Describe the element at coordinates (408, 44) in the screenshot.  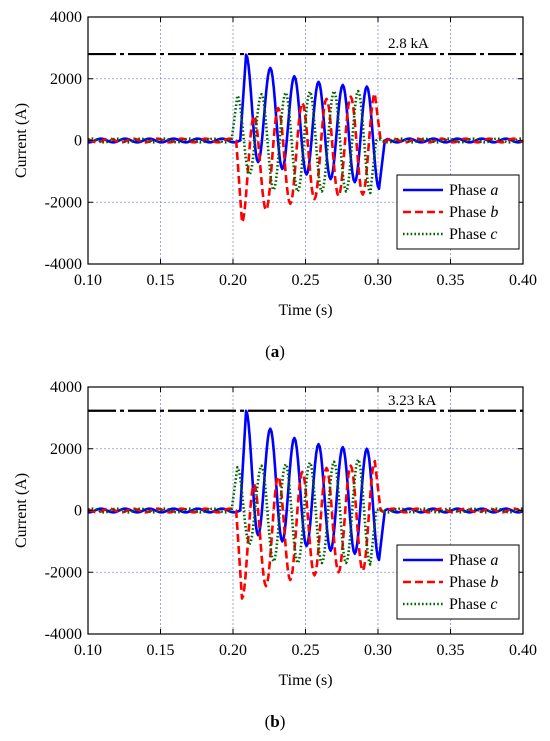
I see `peak-line-label: 2.8 kA` at that location.